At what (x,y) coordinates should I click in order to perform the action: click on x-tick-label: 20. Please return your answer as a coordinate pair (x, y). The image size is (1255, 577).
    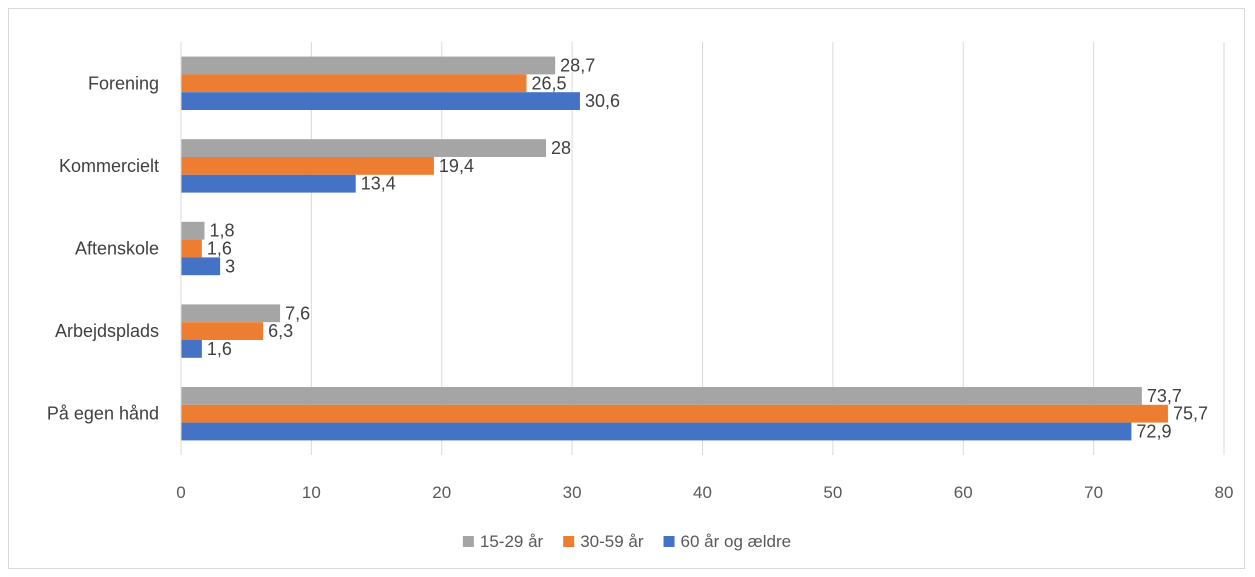
    Looking at the image, I should click on (441, 492).